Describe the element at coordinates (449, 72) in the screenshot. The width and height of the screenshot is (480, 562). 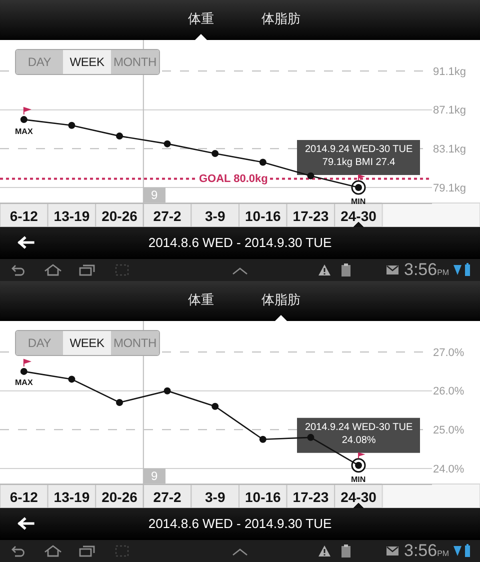
I see `y-tick-label: 91.1kg` at that location.